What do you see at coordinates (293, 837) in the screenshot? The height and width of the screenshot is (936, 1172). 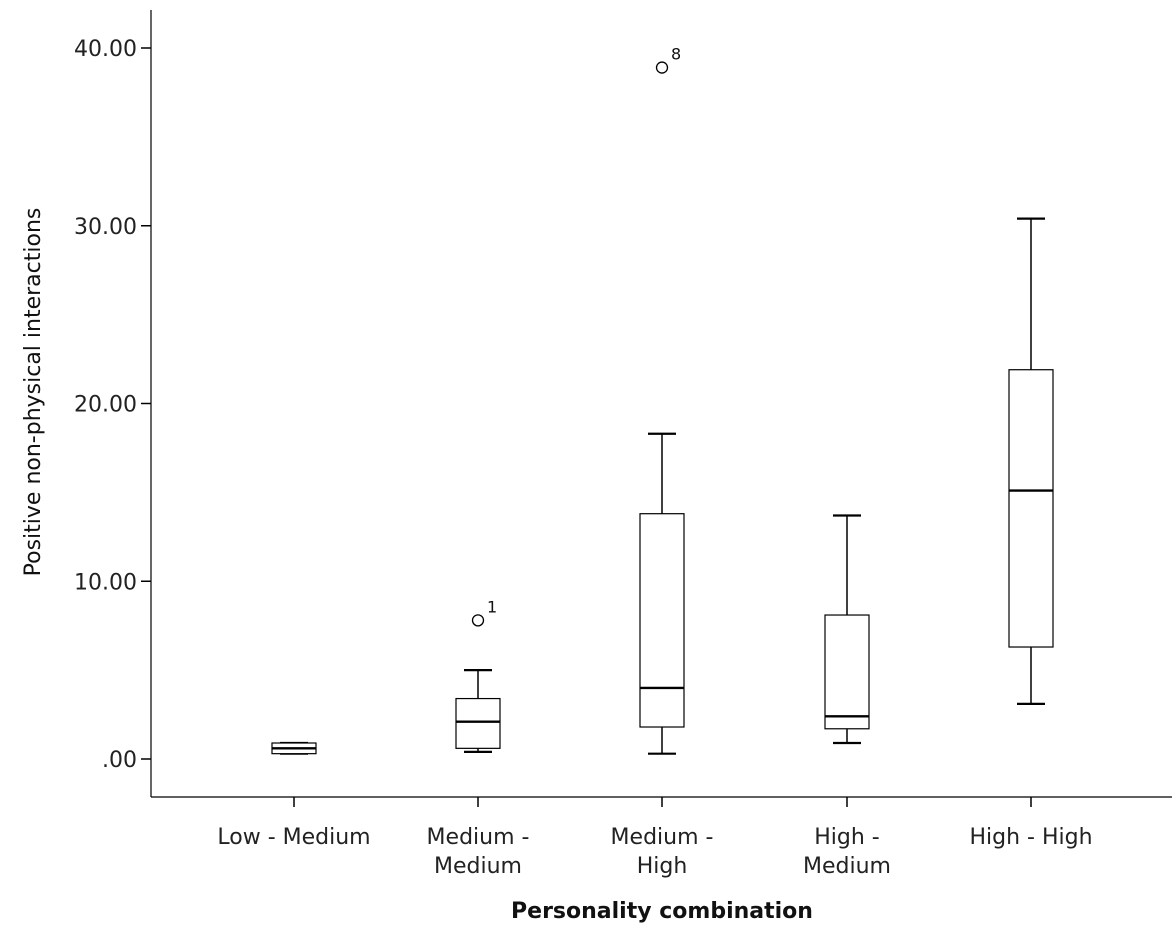 I see `x-tick-label: Low - Medium` at bounding box center [293, 837].